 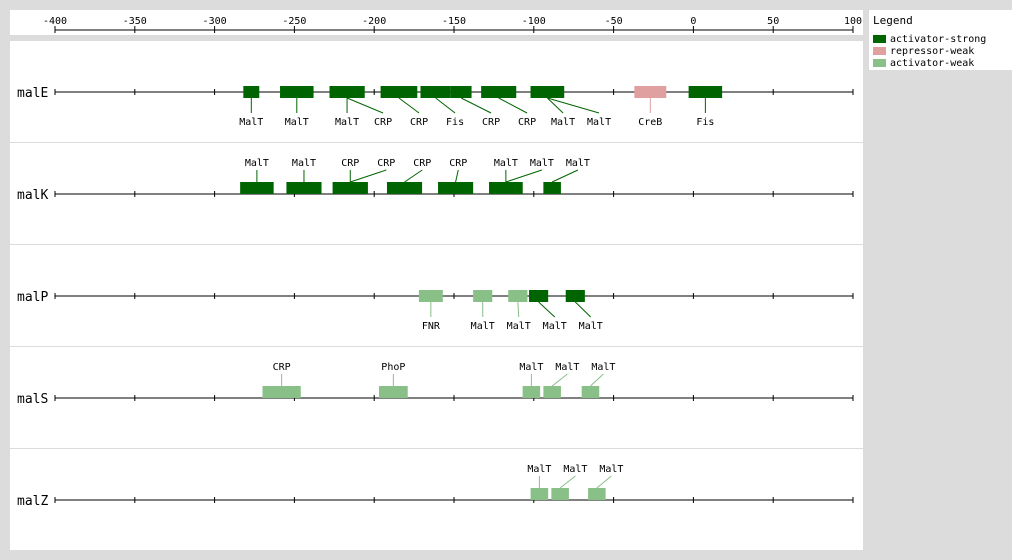 I want to click on axis-tick-label: -250, so click(x=294, y=21).